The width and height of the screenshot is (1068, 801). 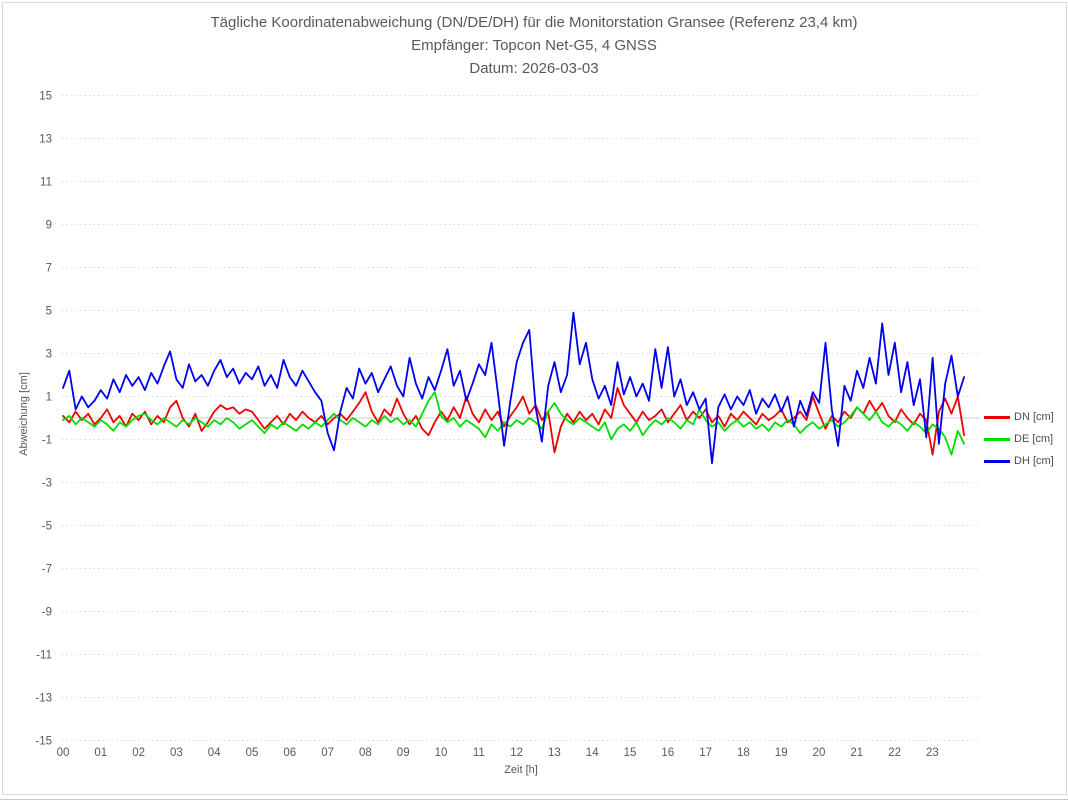 I want to click on y-tick-label: -1, so click(x=47, y=441).